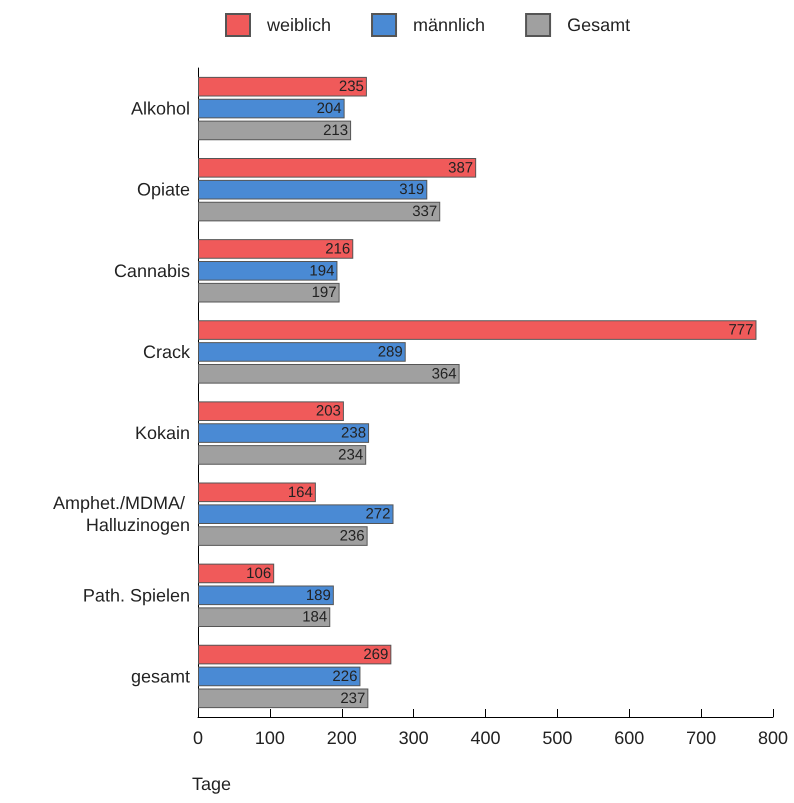 This screenshot has height=803, width=794. I want to click on data-label: 204, so click(329, 109).